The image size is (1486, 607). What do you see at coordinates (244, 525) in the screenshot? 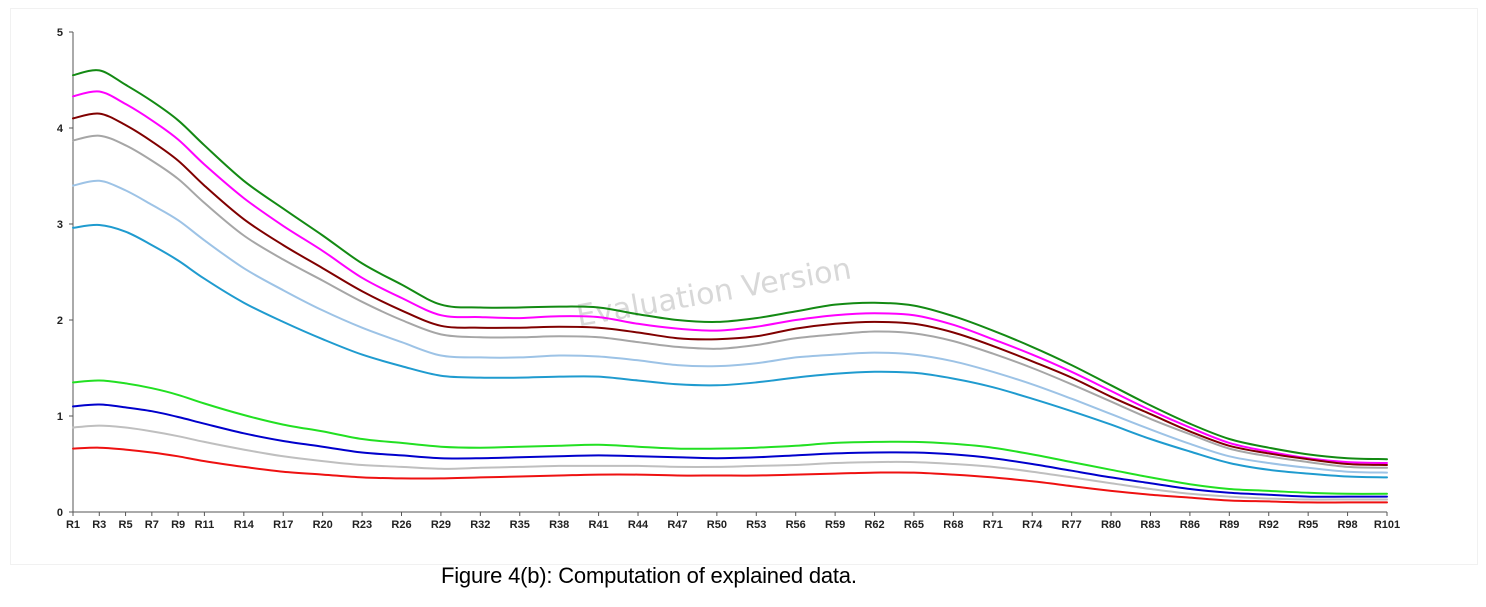
I see `x-tick-label: R14` at bounding box center [244, 525].